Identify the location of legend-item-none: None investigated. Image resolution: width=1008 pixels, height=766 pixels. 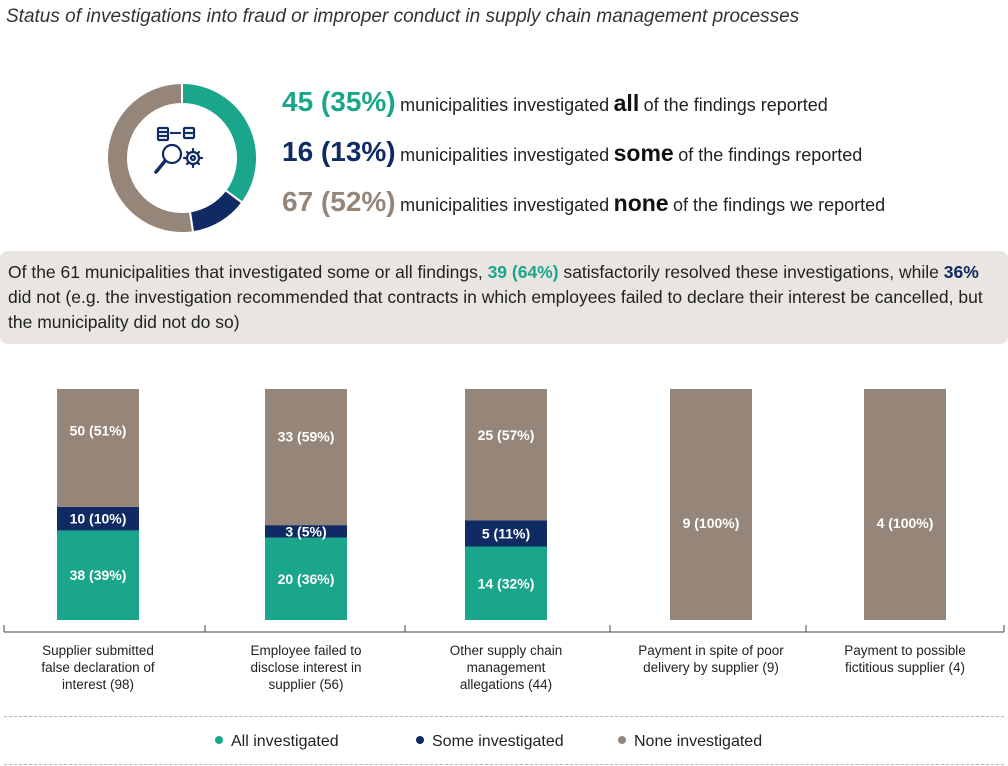
(690, 742).